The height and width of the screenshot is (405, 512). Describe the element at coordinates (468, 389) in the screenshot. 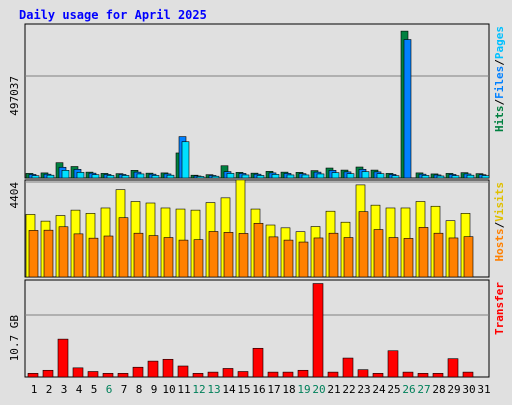

I see `x-tick-day-30: 30` at that location.